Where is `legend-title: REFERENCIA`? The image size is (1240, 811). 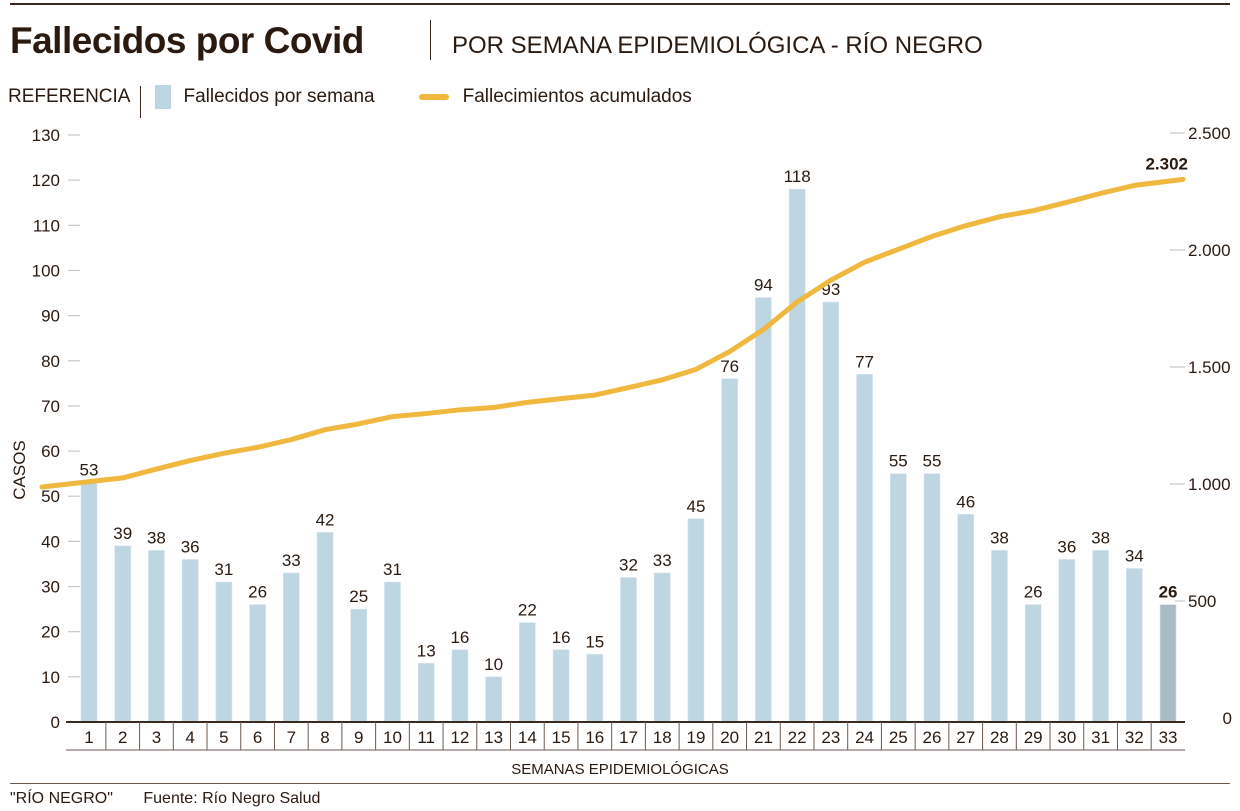
legend-title: REFERENCIA is located at coordinates (69, 96).